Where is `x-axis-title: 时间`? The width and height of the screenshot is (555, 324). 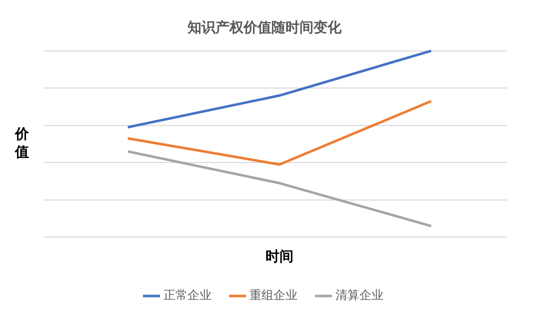 x-axis-title: 时间 is located at coordinates (280, 257).